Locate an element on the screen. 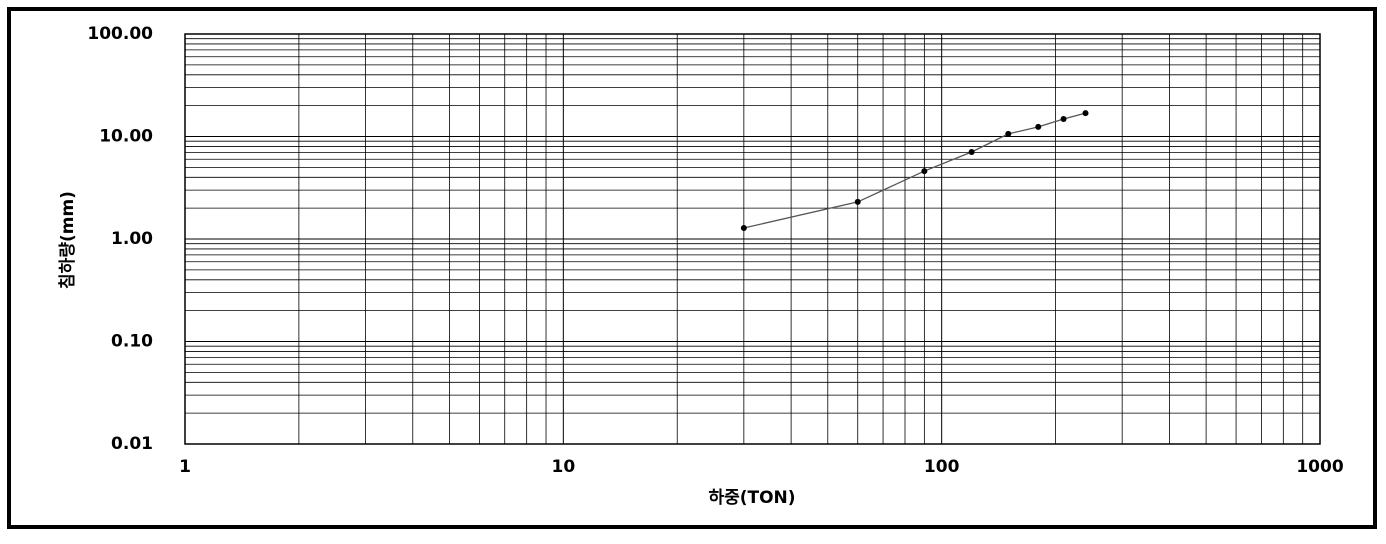 This screenshot has width=1386, height=544. y-tick-label: 100.00 is located at coordinates (120, 34).